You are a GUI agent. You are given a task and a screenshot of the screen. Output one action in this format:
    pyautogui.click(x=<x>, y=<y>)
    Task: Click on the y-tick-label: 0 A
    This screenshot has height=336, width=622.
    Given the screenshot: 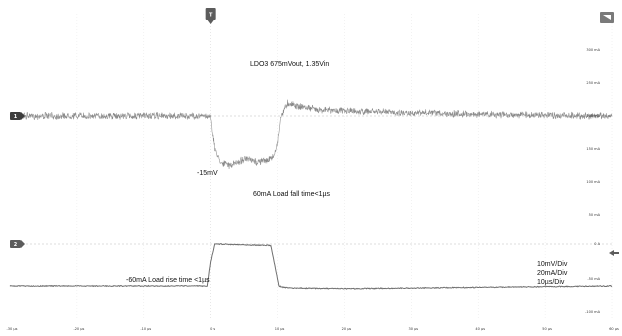 What is the action you would take?
    pyautogui.click(x=597, y=244)
    